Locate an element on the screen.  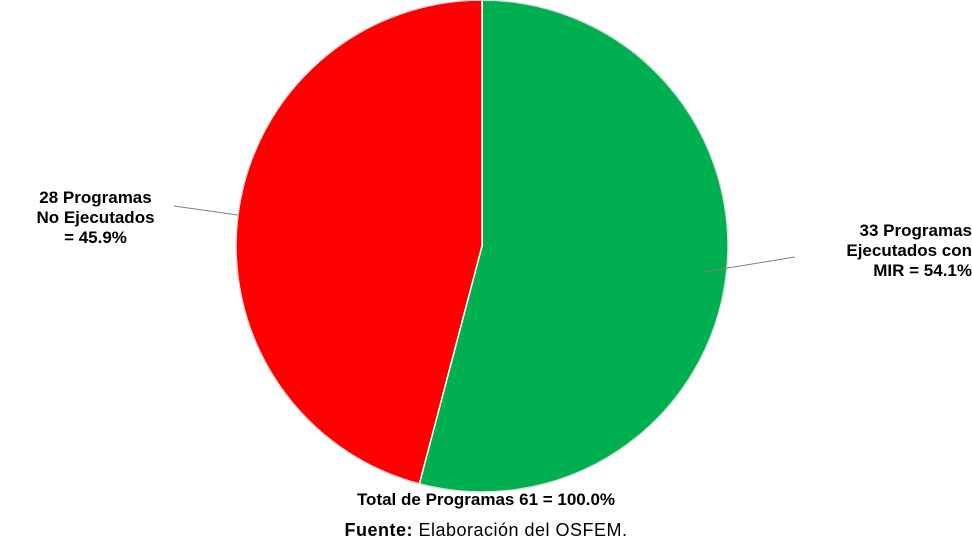
slice-label-line: Ejecutados con is located at coordinates (909, 250).